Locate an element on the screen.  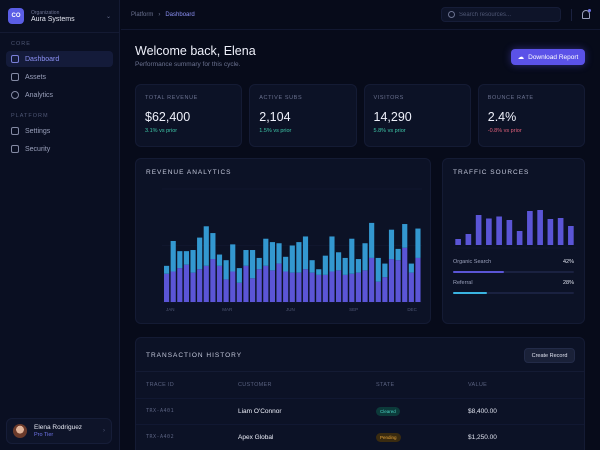
sidebar-item-security: Security is located at coordinates (59, 149).